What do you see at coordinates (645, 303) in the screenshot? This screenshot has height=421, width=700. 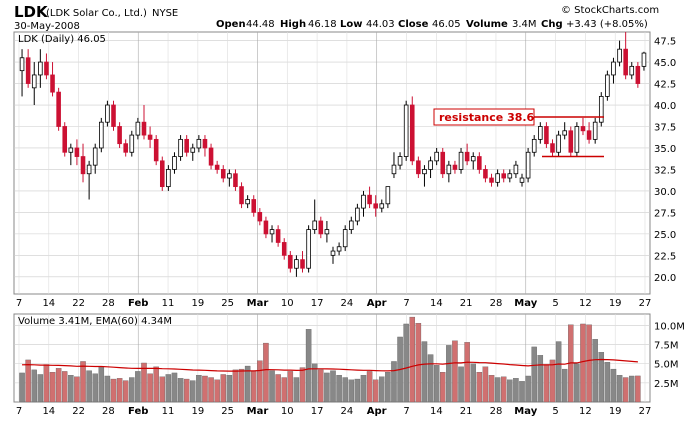 I see `price-x-tick-label: 27` at bounding box center [645, 303].